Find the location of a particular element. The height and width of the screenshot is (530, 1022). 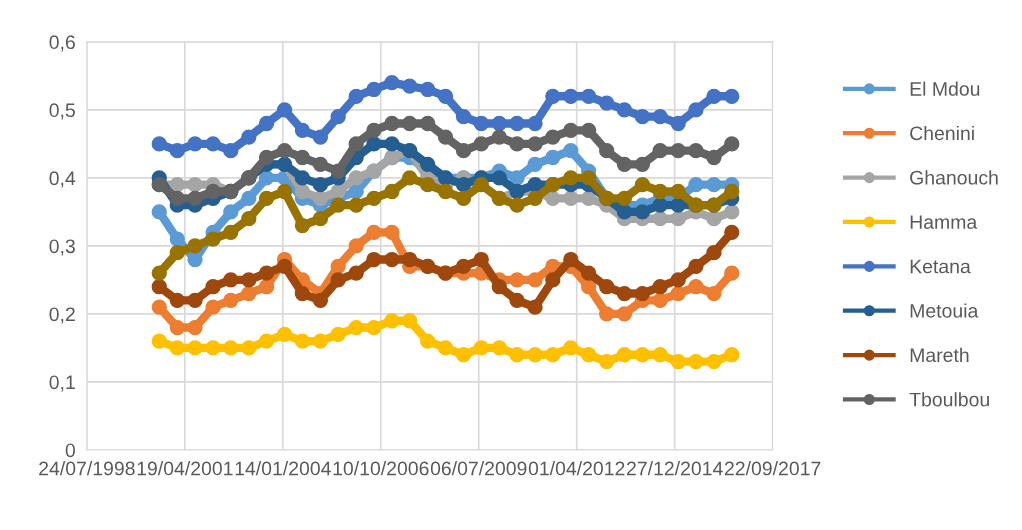

legend-label: Mareth is located at coordinates (939, 355).